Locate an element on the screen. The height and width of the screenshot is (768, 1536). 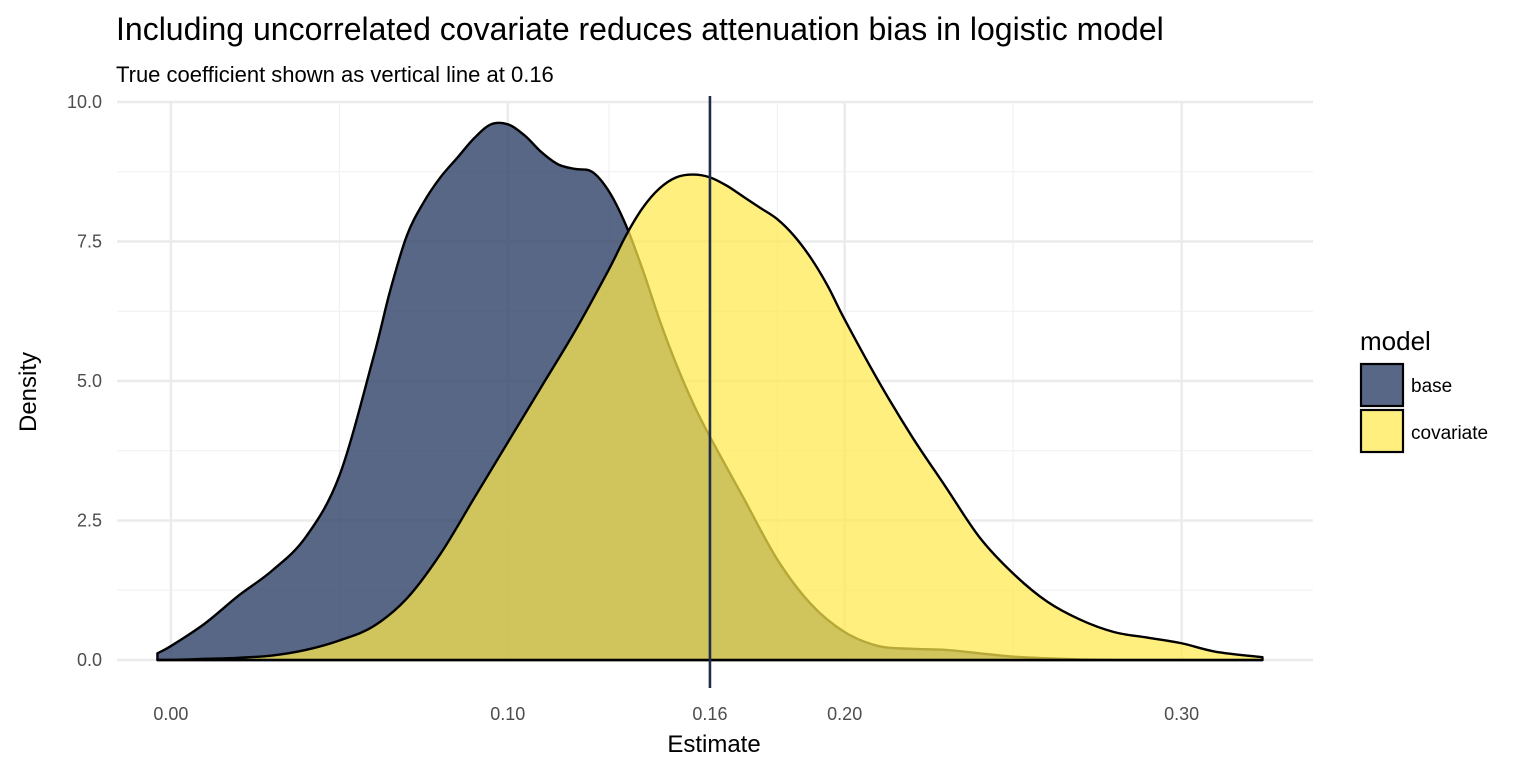
y-tick-label: 2.5 is located at coordinates (89, 521).